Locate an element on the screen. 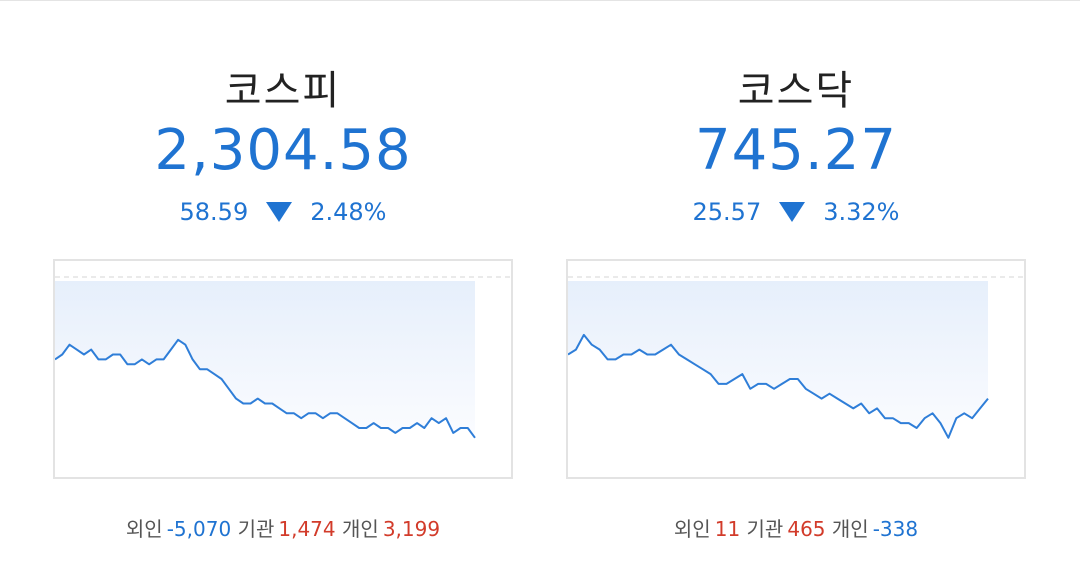 Image resolution: width=1080 pixels, height=575 pixels. top-divider is located at coordinates (540, 0).